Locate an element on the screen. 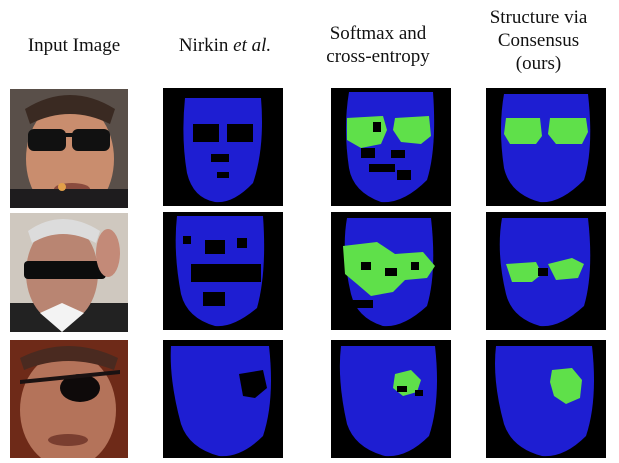  ours-mask-row2 is located at coordinates (546, 271).